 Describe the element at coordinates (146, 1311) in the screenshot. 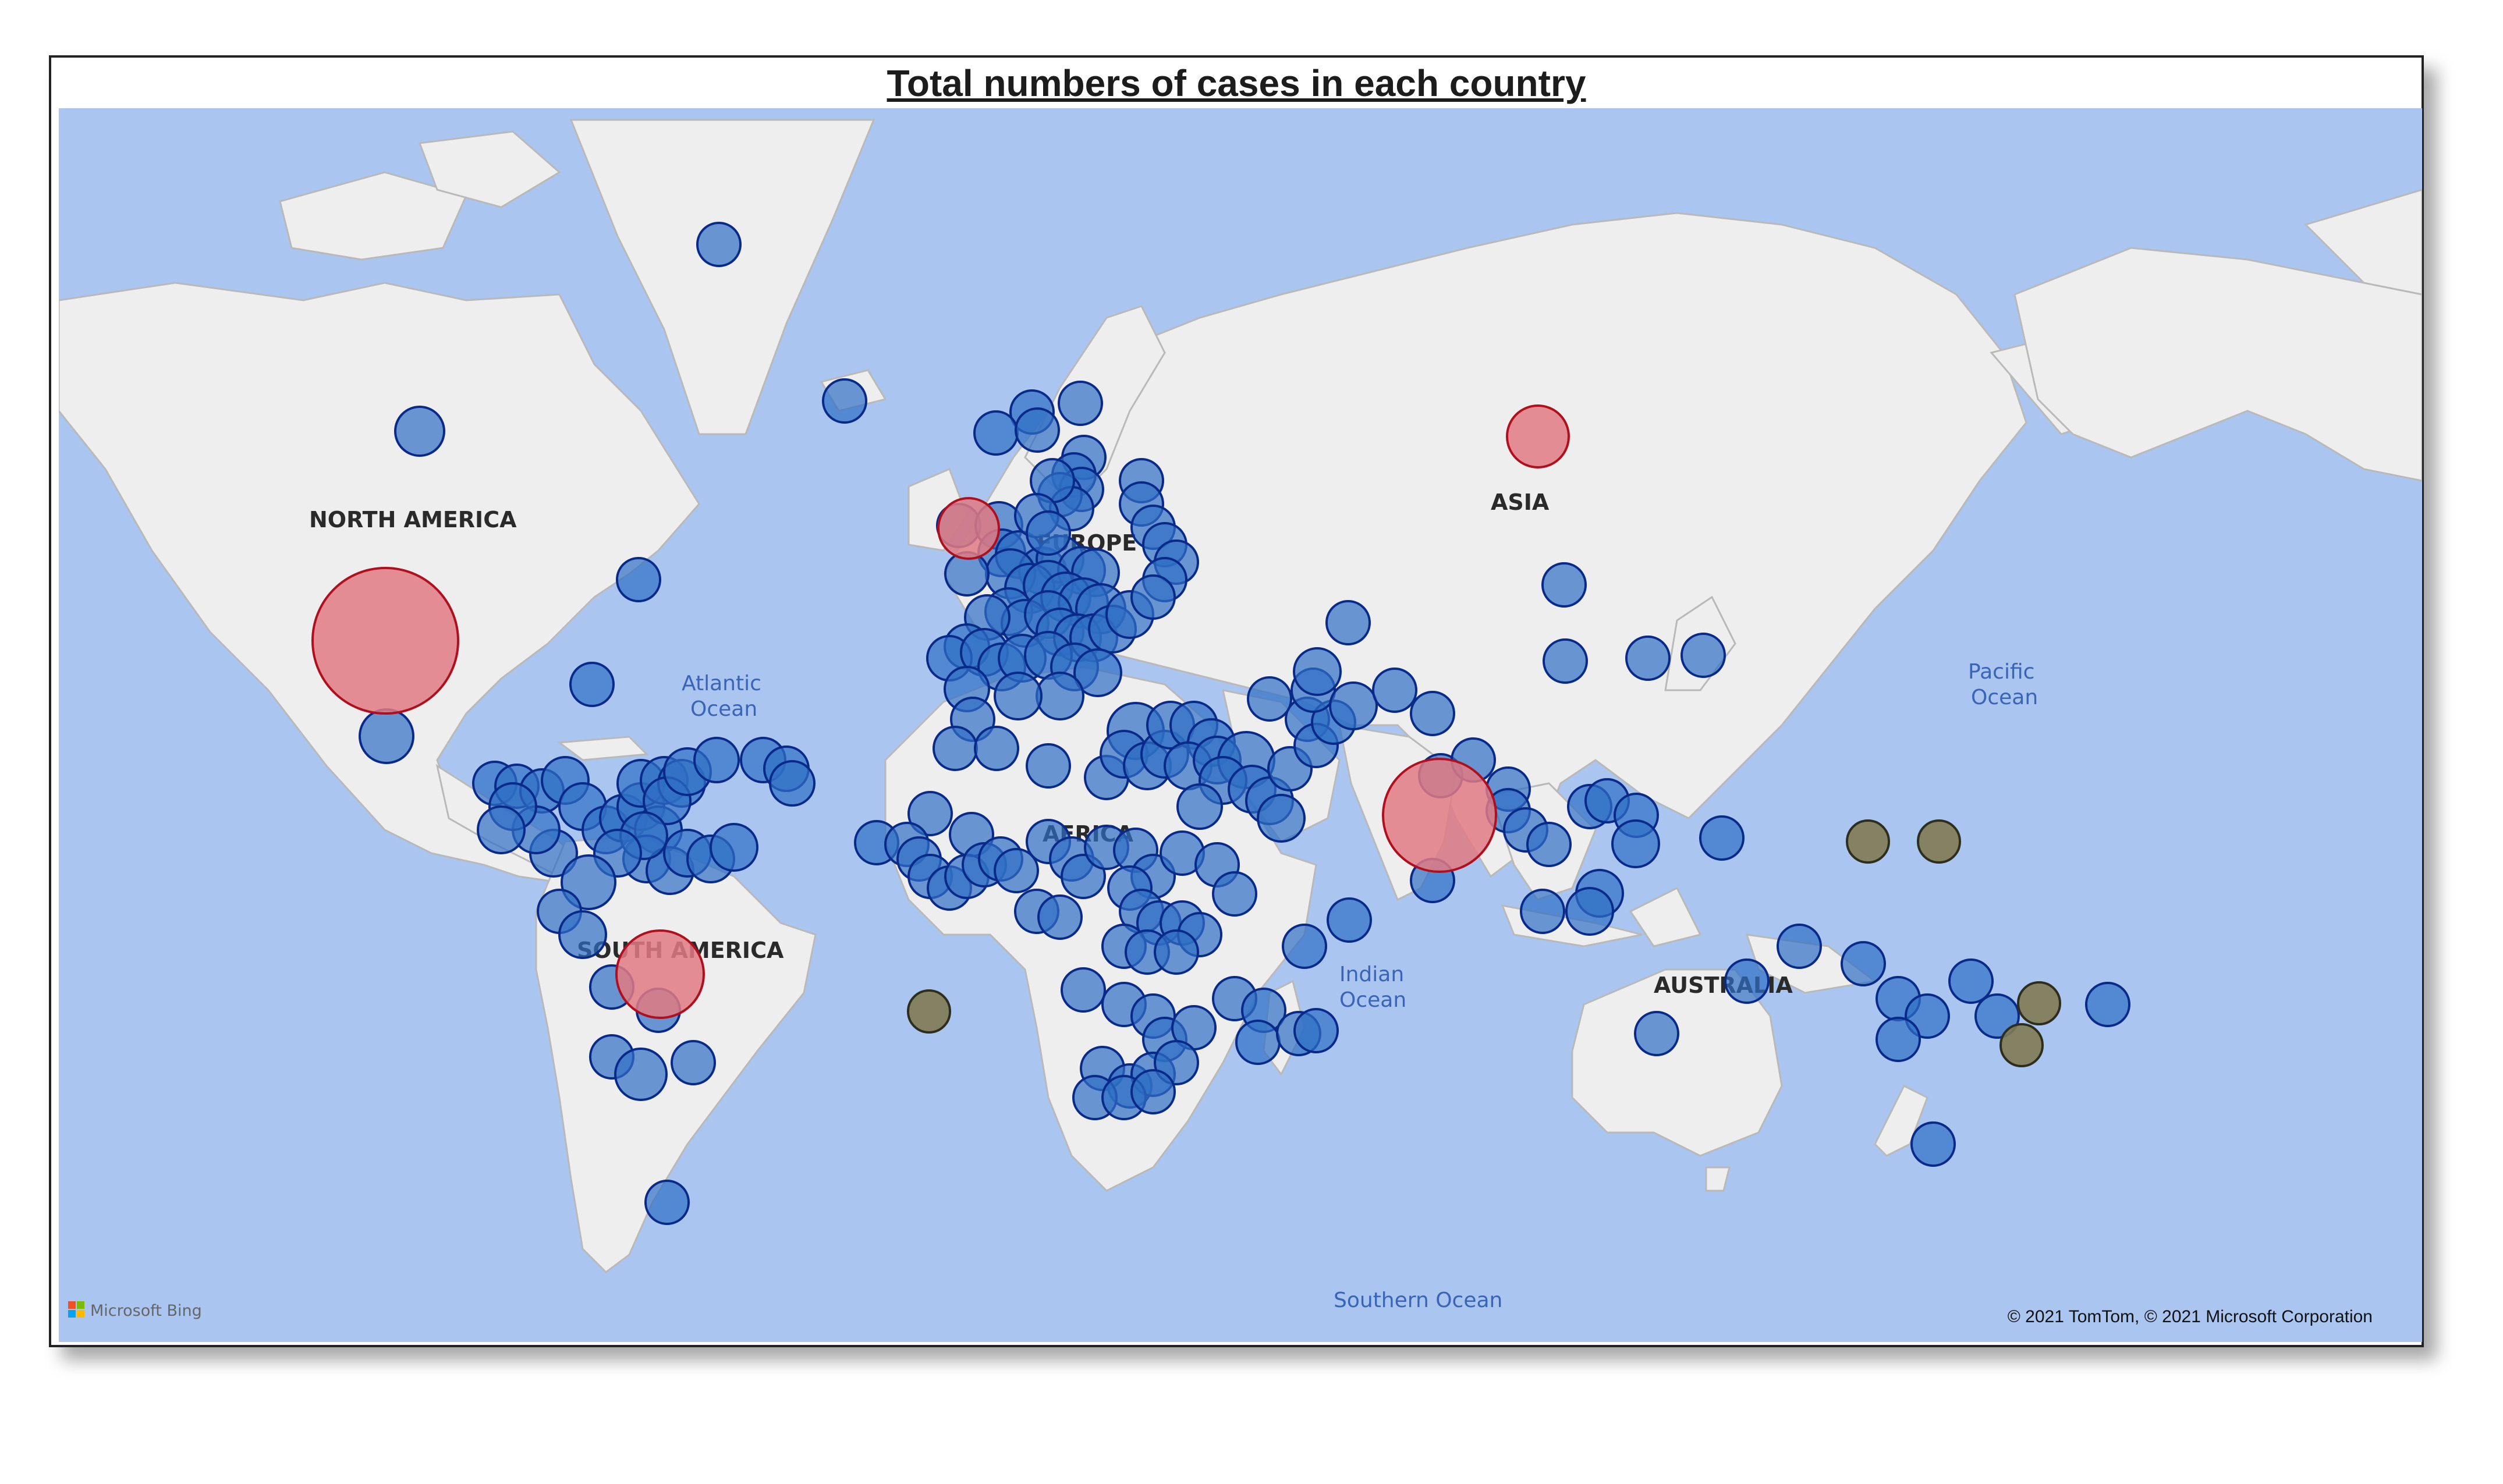

I see `bing-text: Microsoft Bing` at that location.